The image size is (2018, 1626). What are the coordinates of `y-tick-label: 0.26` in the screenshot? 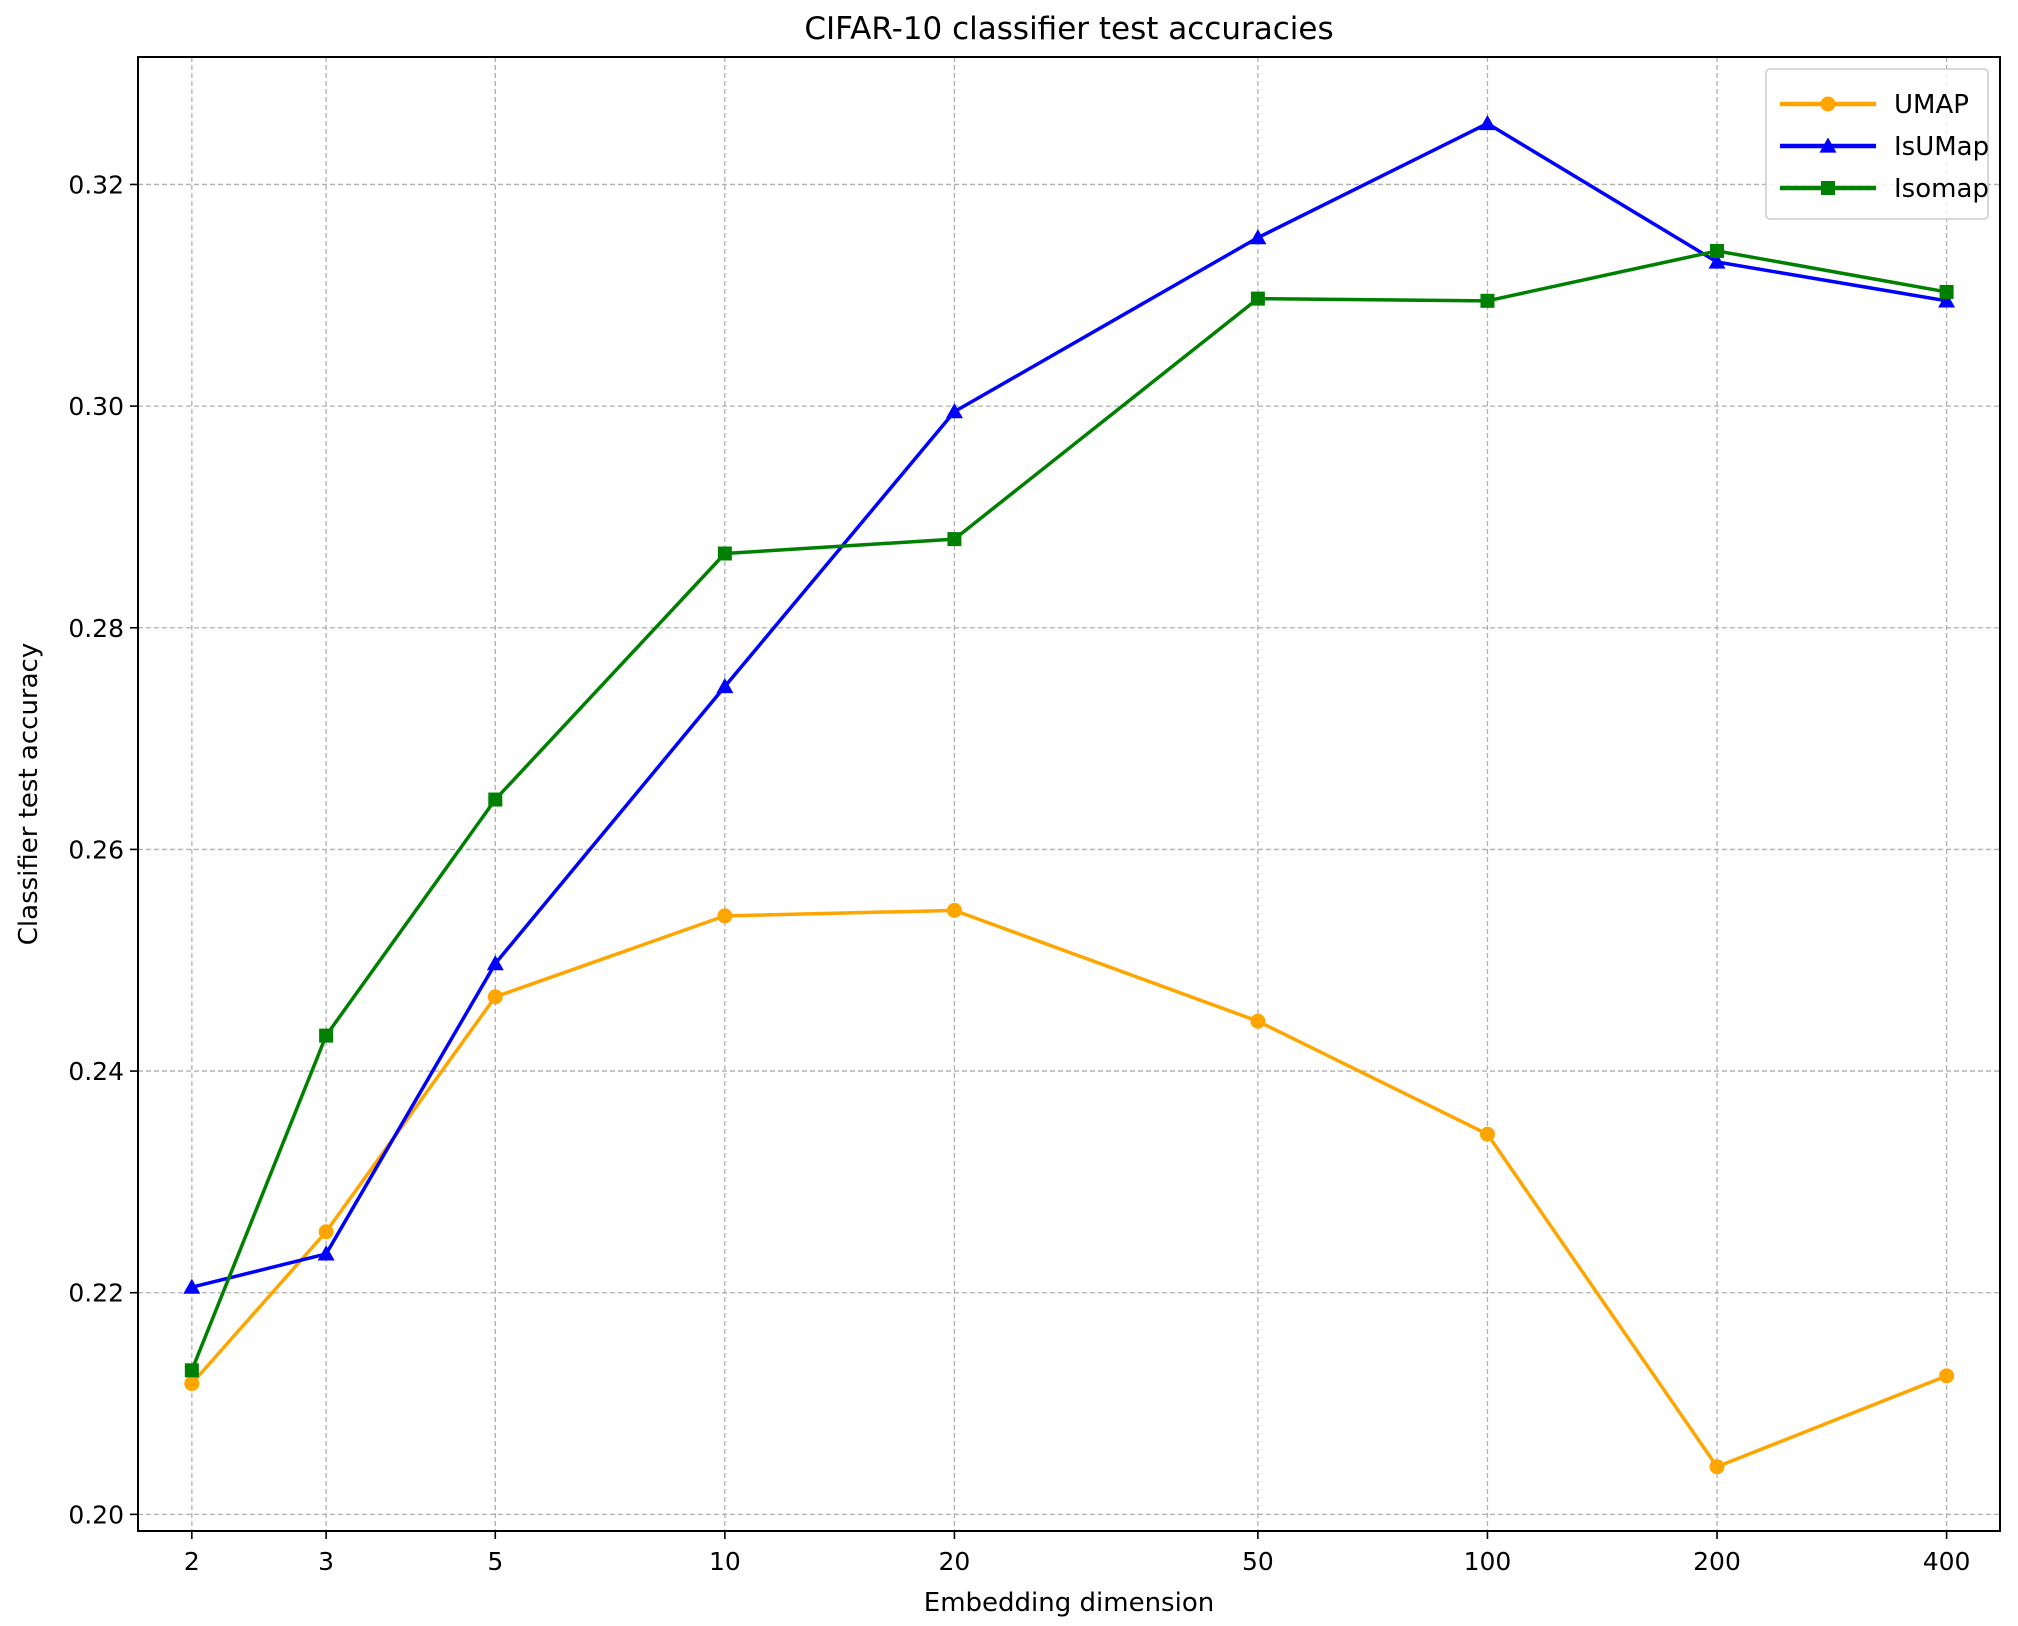 It's located at (96, 849).